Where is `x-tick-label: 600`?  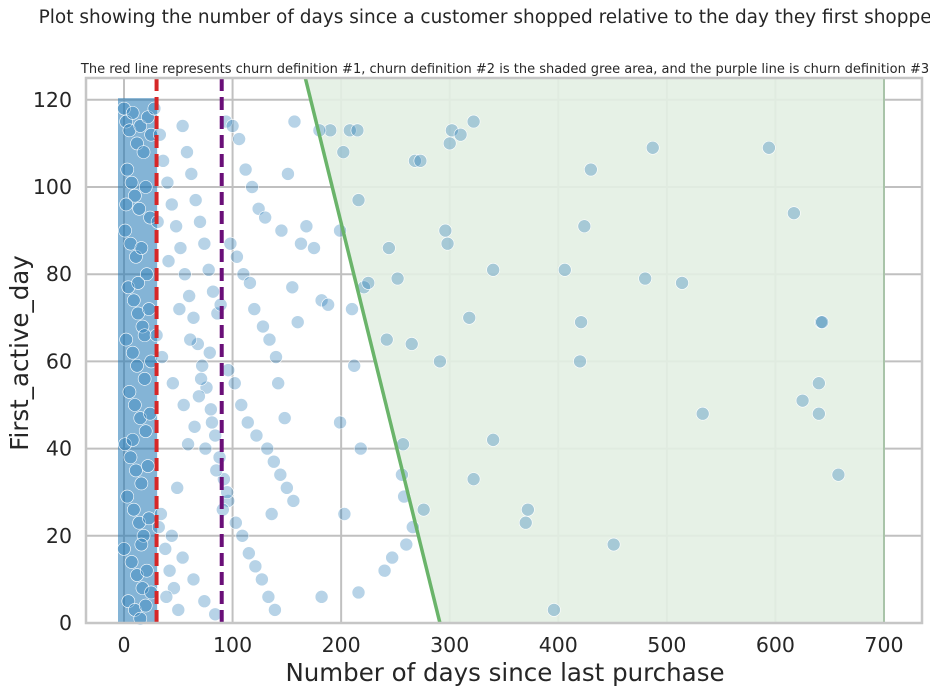 x-tick-label: 600 is located at coordinates (775, 645).